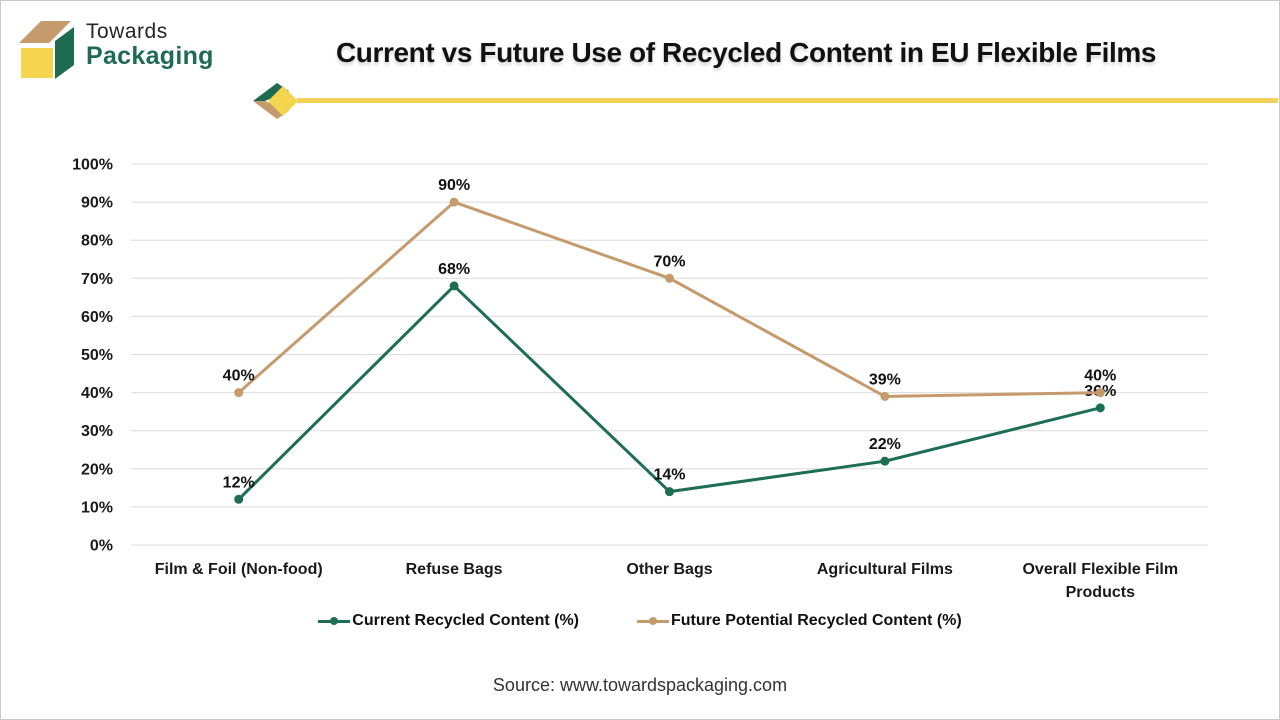 The image size is (1280, 720). I want to click on legend-item-current: Current Recycled Content (%), so click(448, 621).